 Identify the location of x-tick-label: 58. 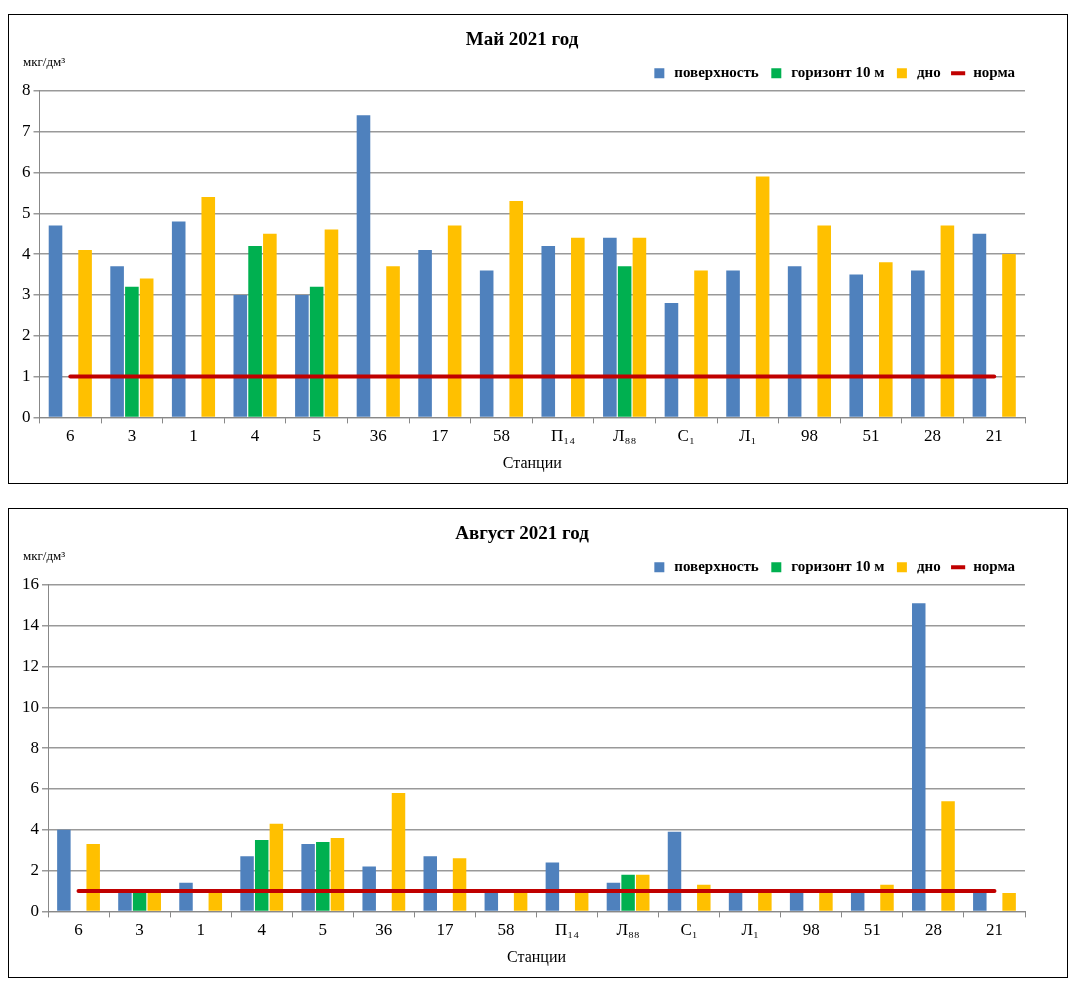
(506, 930).